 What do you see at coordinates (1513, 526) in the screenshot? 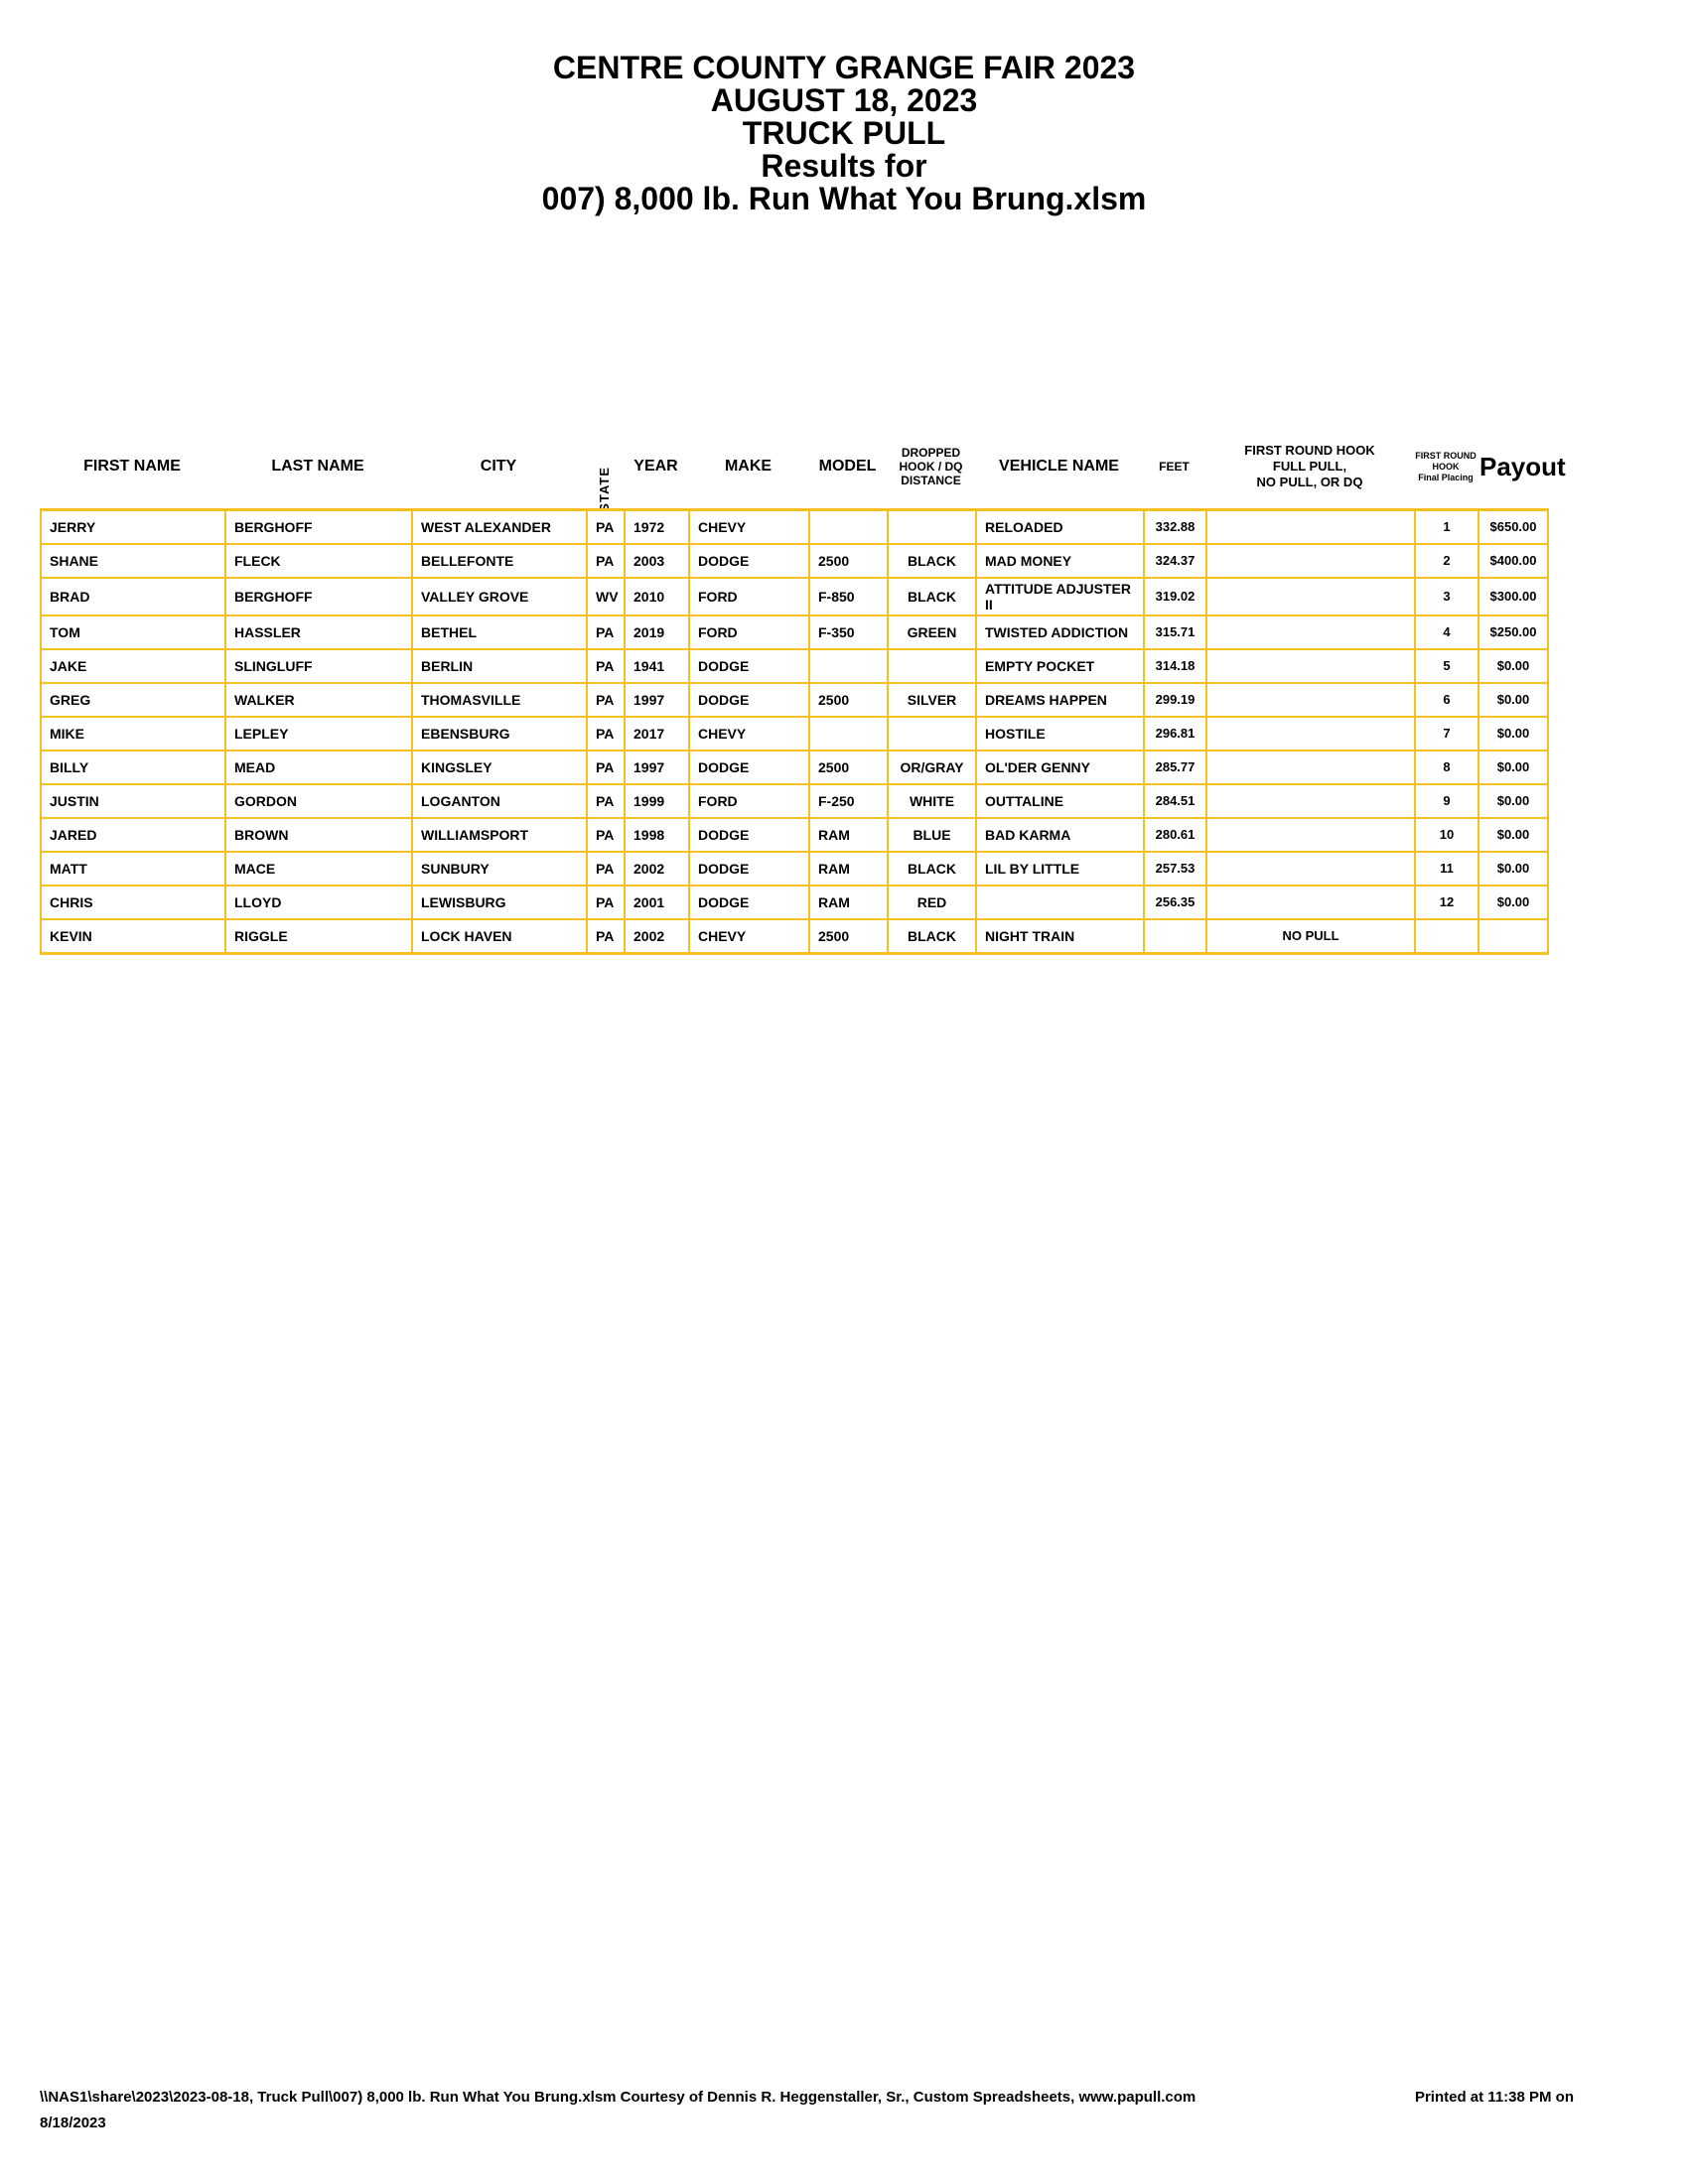
I see `cell-payout: $650.00` at bounding box center [1513, 526].